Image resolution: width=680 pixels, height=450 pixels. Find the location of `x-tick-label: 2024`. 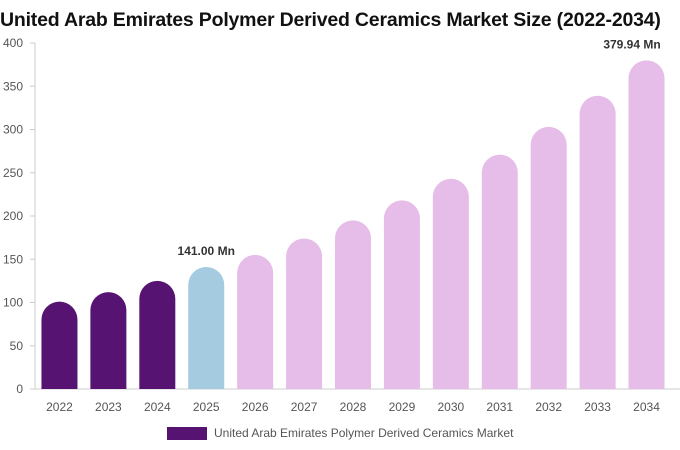

x-tick-label: 2024 is located at coordinates (157, 407).